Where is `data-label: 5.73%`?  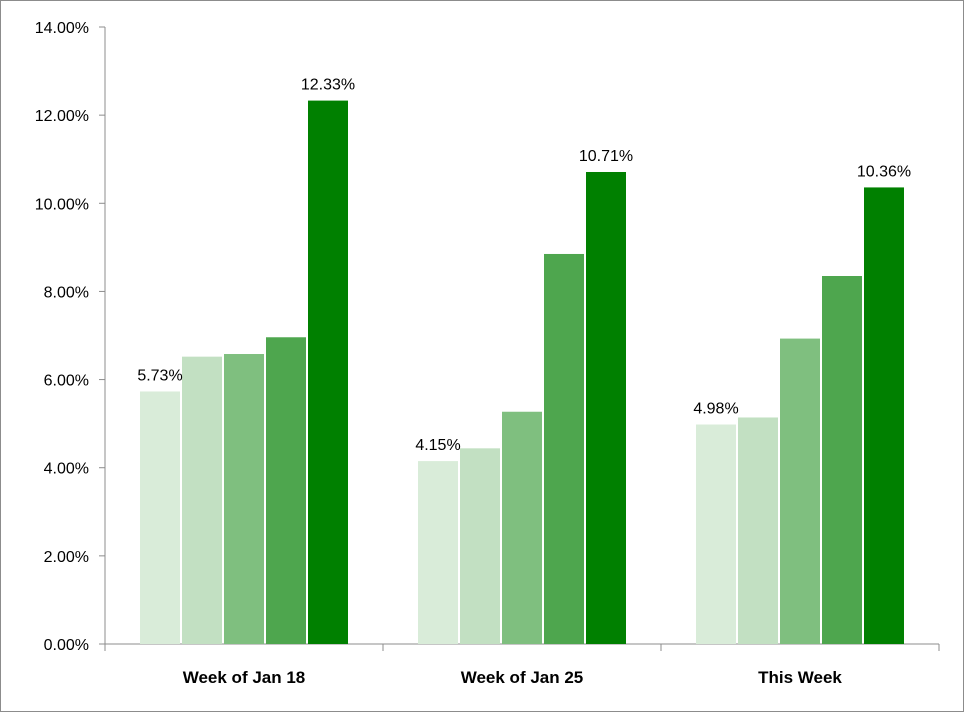
data-label: 5.73% is located at coordinates (159, 375).